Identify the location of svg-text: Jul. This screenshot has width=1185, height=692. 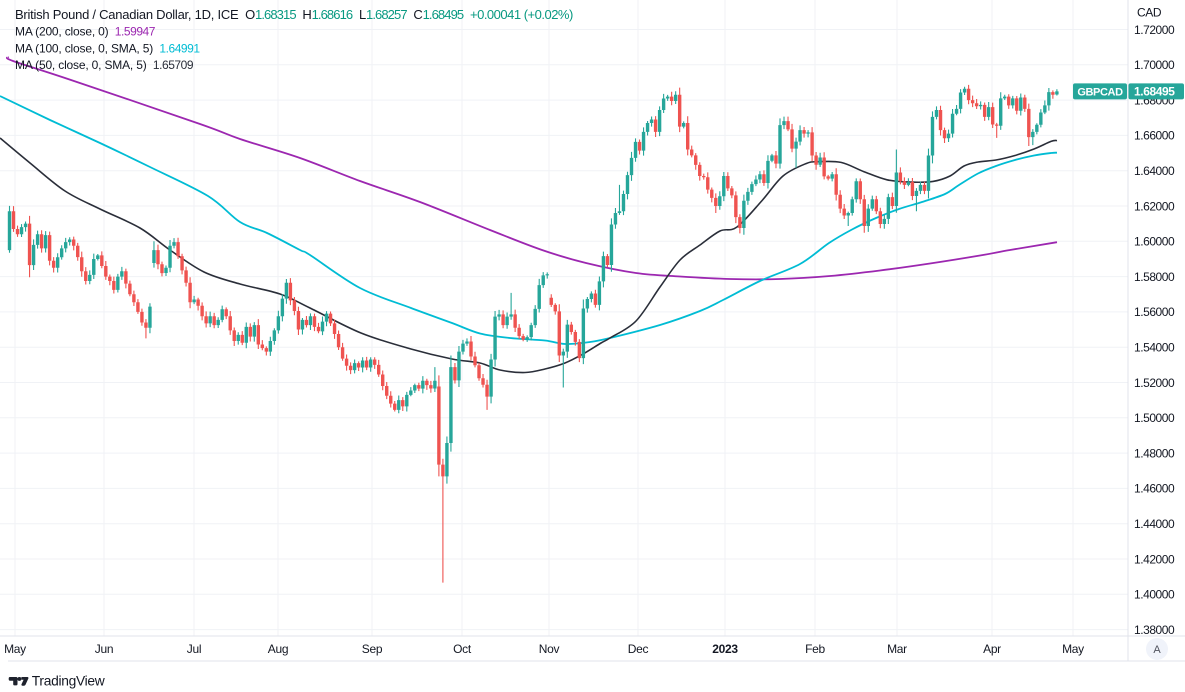
(194, 649).